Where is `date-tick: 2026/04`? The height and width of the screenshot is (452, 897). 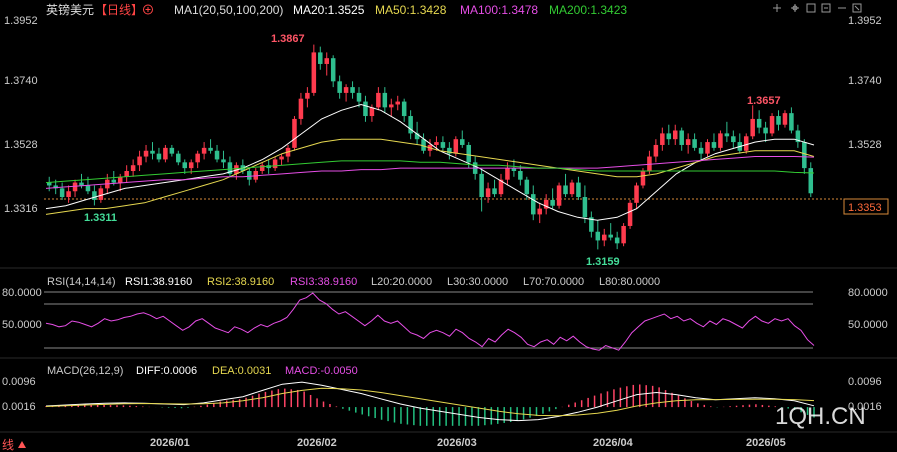 date-tick: 2026/04 is located at coordinates (613, 443).